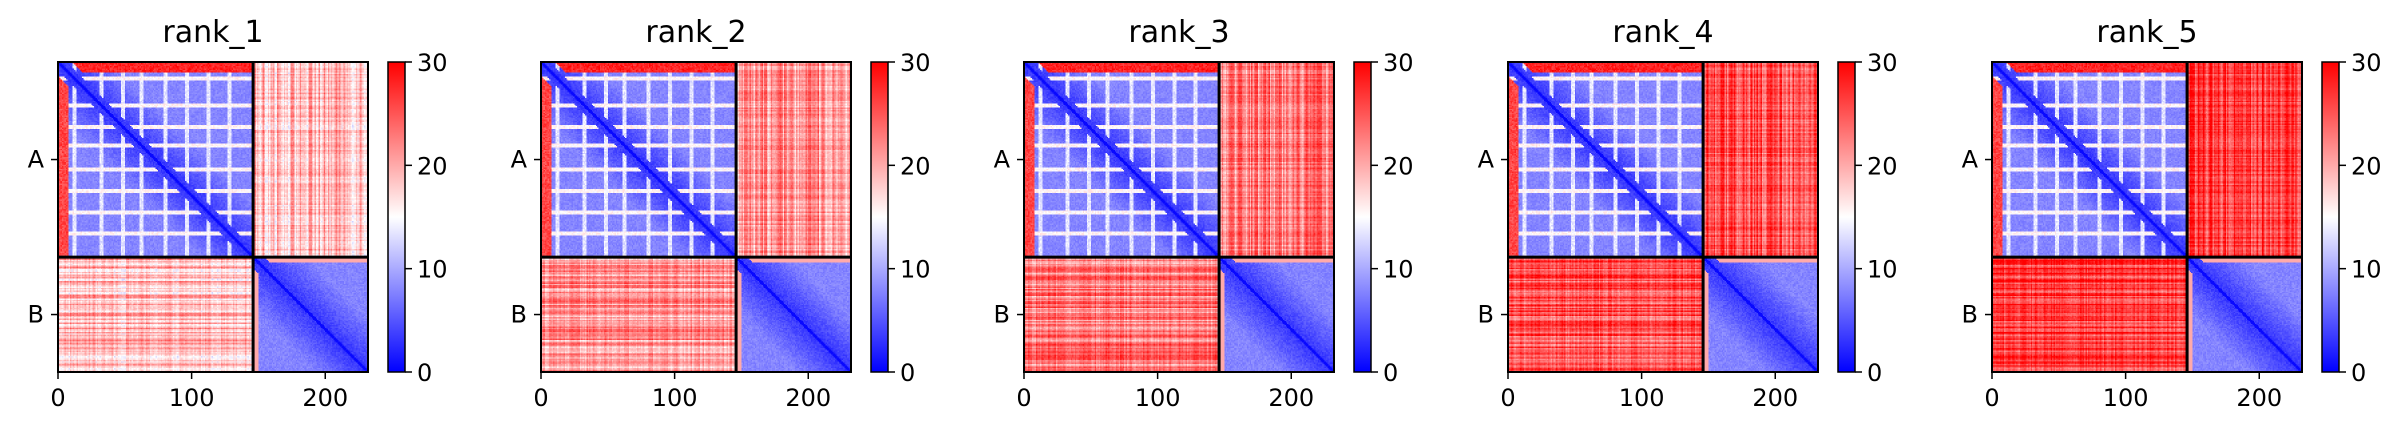 Image resolution: width=2401 pixels, height=438 pixels. Describe the element at coordinates (1178, 32) in the screenshot. I see `panel-title: rank_3` at that location.